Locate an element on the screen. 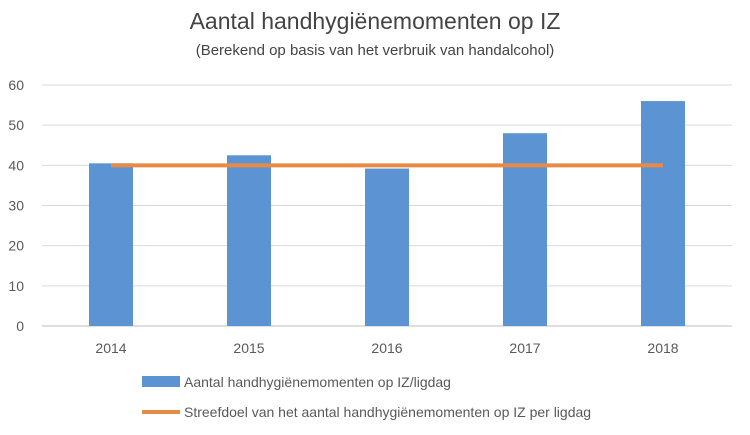 This screenshot has height=435, width=750. y-tick-label: 20 is located at coordinates (16, 246).